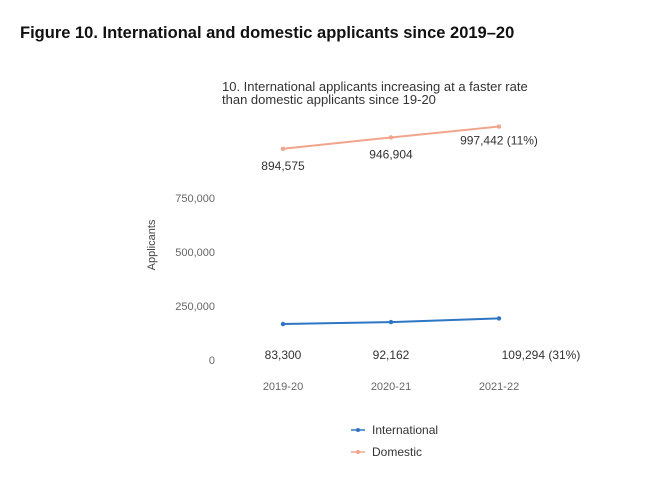 Image resolution: width=663 pixels, height=493 pixels. I want to click on legend-label: International, so click(405, 430).